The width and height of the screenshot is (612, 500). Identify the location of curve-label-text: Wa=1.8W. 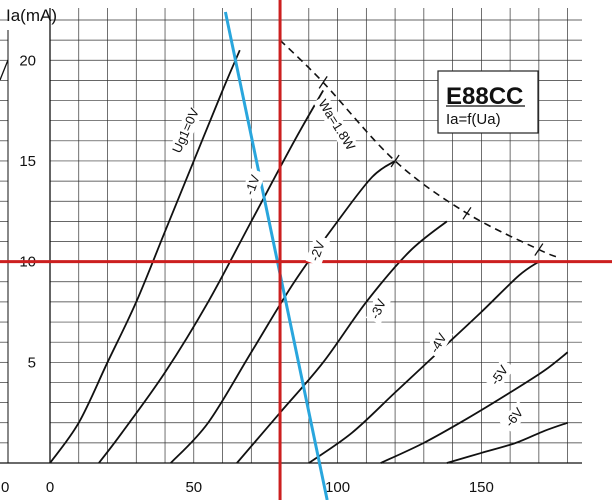
(336, 125).